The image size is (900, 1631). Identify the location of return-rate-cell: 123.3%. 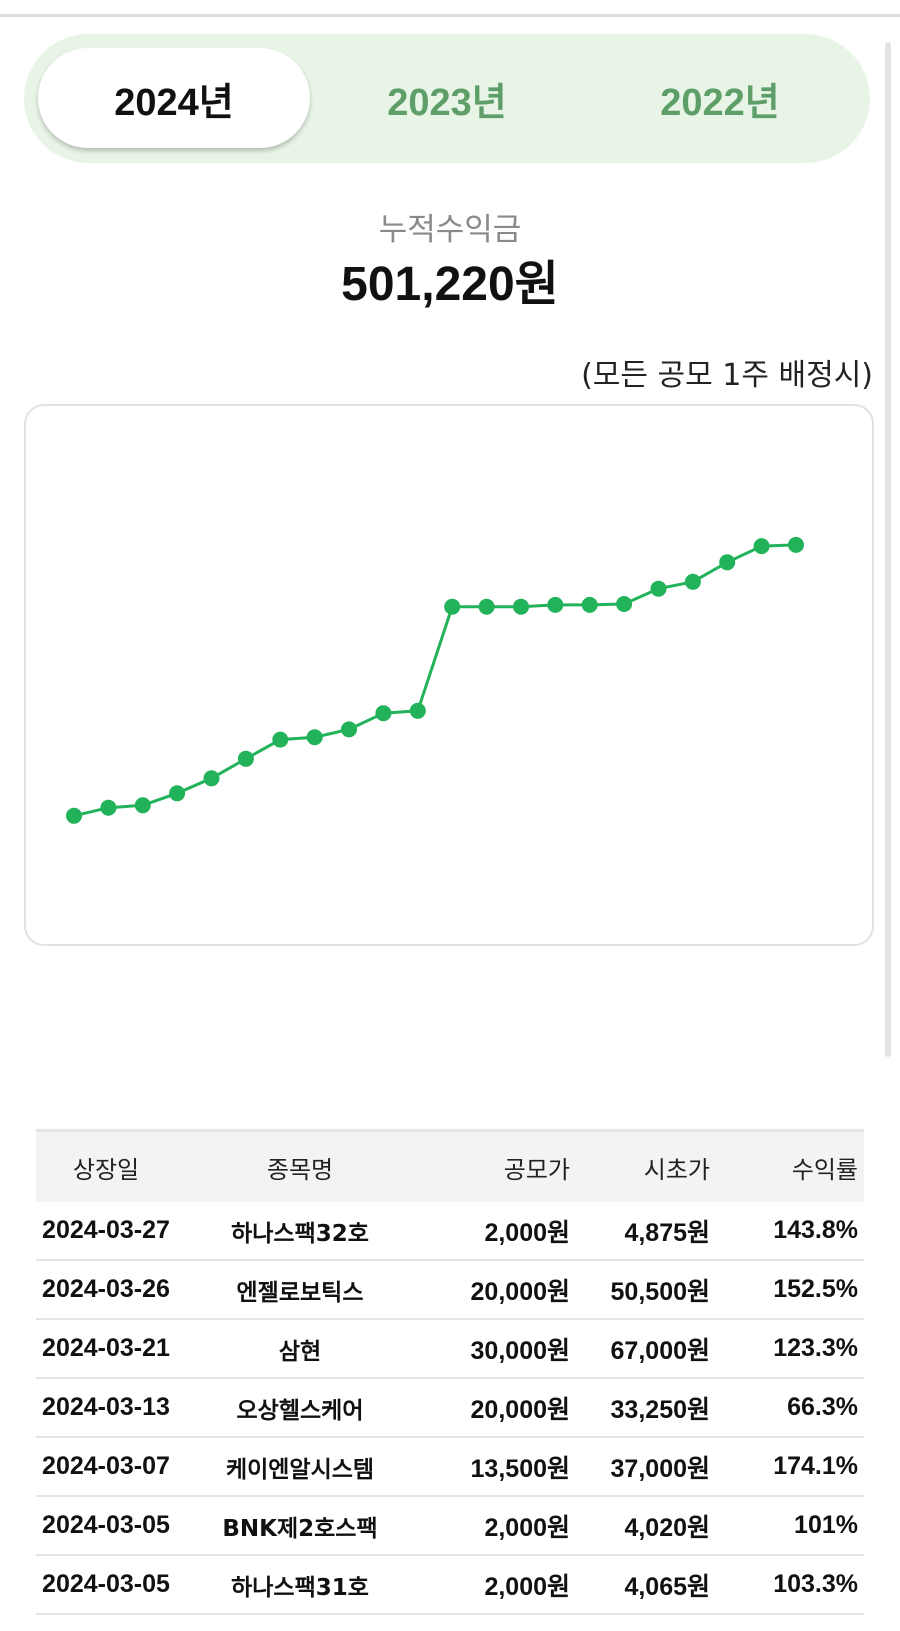
(790, 1349).